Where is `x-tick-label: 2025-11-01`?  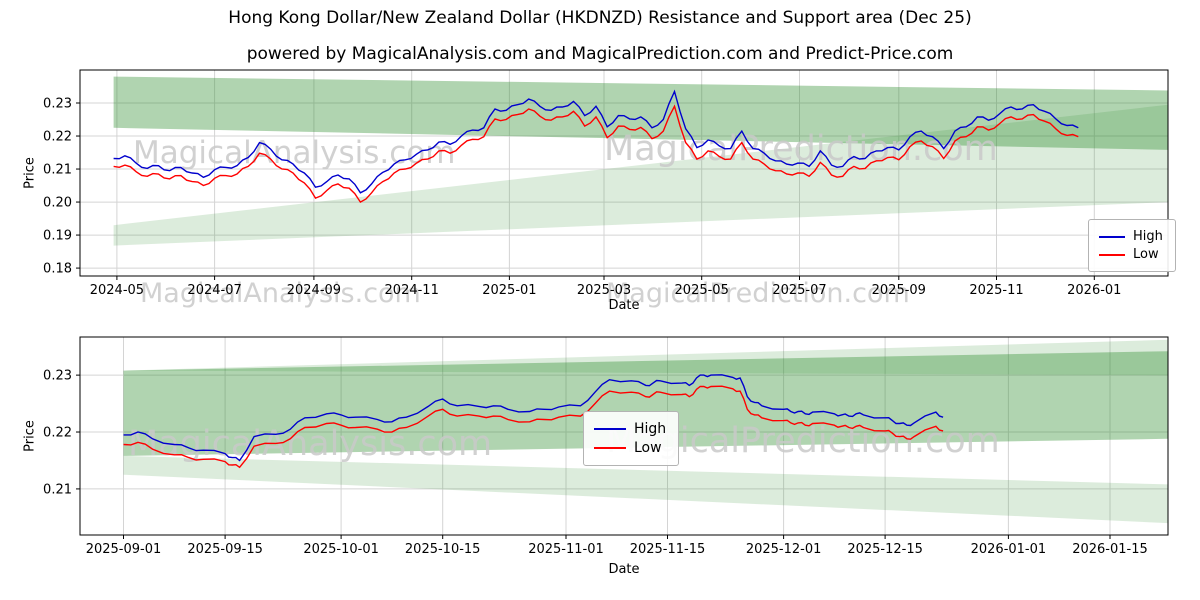
x-tick-label: 2025-11-01 is located at coordinates (566, 549).